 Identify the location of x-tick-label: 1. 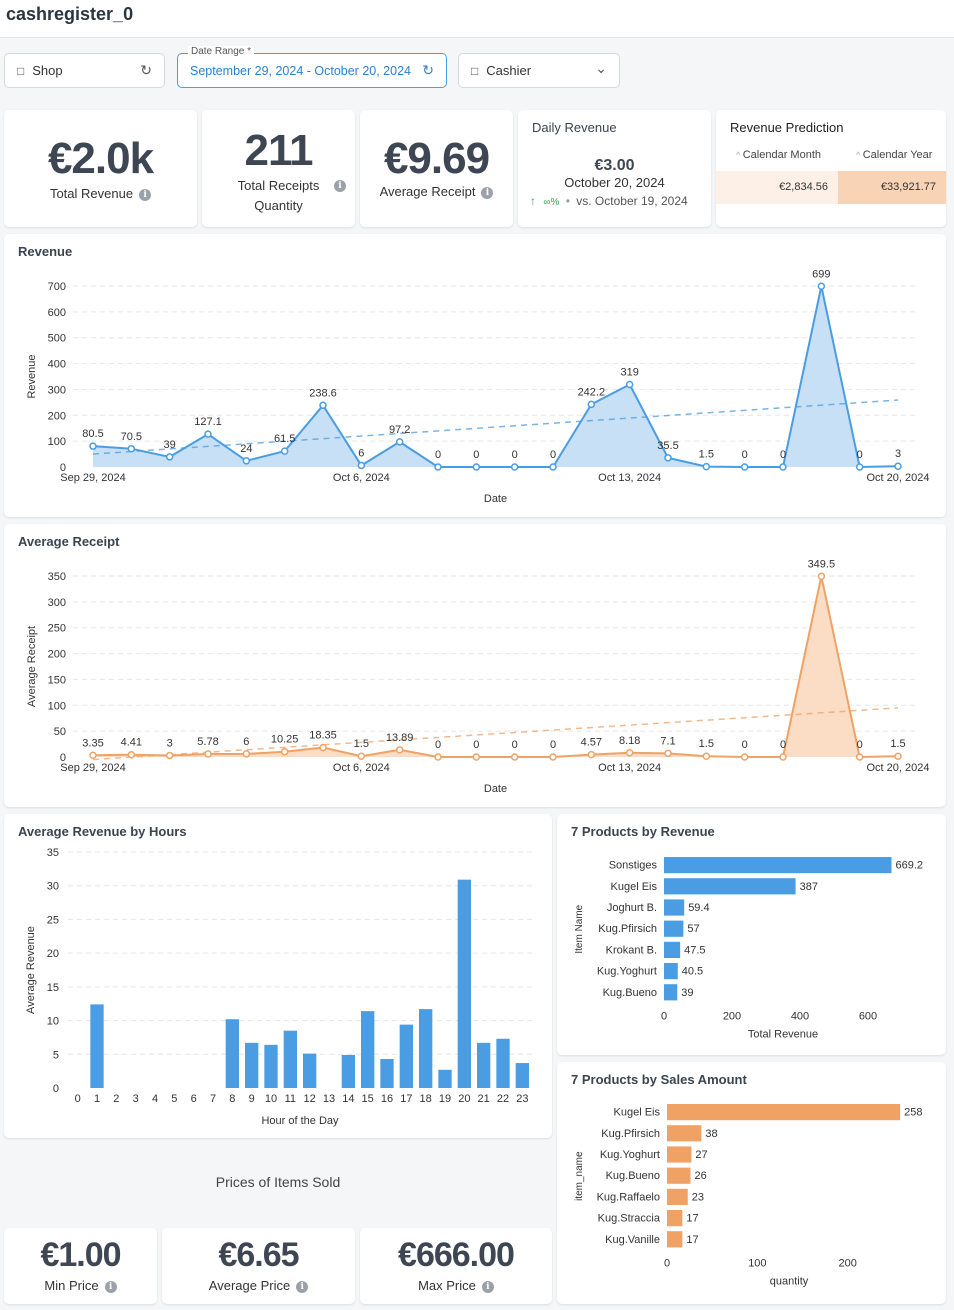
(97, 1099).